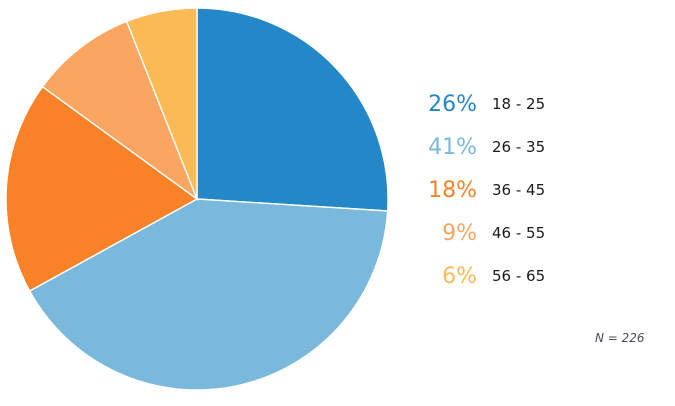 This screenshot has width=675, height=406. Describe the element at coordinates (482, 104) in the screenshot. I see `legend-item: 26% 18 - 25` at that location.